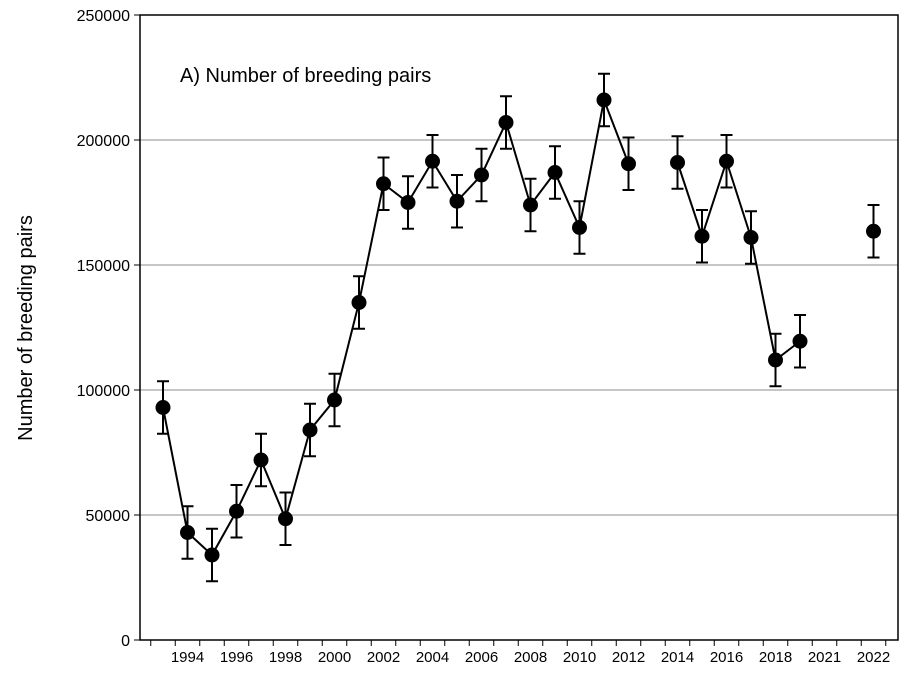 Image resolution: width=902 pixels, height=677 pixels. Describe the element at coordinates (103, 391) in the screenshot. I see `y-tick-label: 100000` at that location.